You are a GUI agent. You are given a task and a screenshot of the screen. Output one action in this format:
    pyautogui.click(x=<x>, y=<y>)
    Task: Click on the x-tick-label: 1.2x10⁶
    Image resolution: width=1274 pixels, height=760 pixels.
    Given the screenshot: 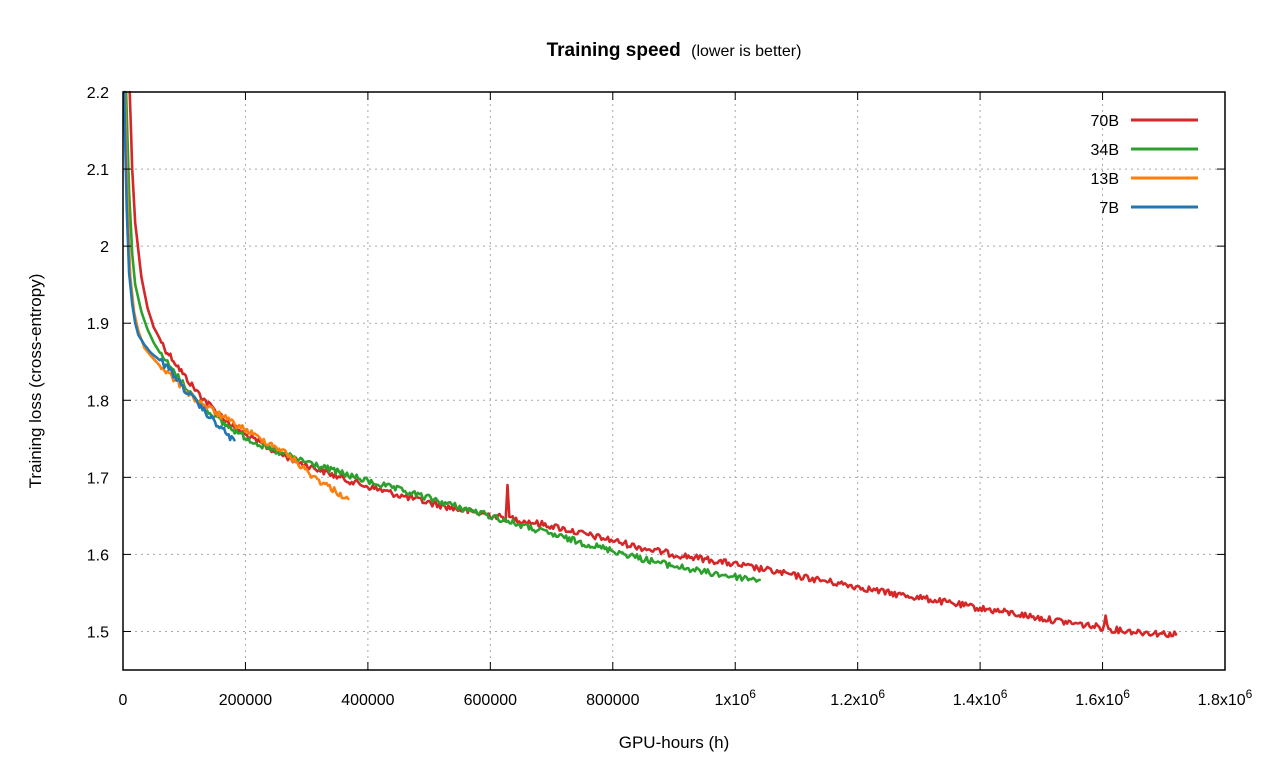 What is the action you would take?
    pyautogui.click(x=857, y=698)
    